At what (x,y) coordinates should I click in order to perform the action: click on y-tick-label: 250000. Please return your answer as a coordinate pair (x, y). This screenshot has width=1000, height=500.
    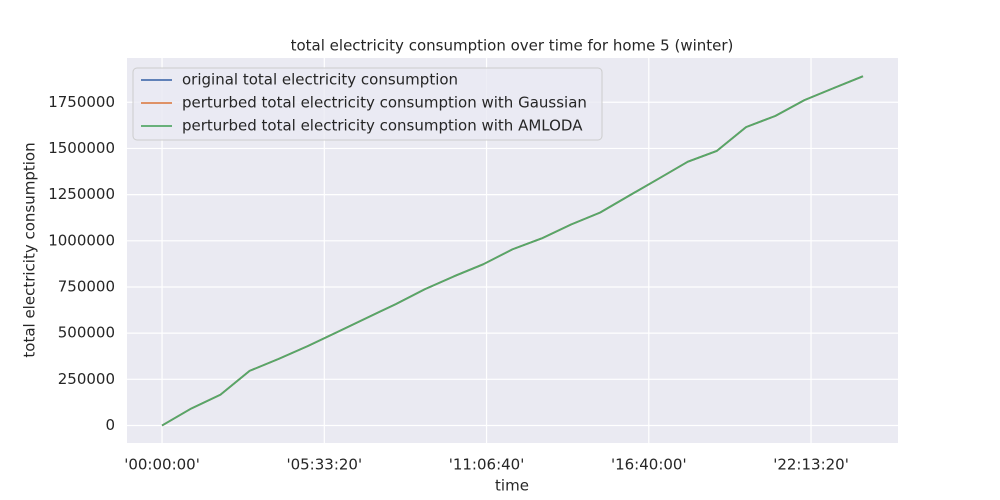
    Looking at the image, I should click on (86, 379).